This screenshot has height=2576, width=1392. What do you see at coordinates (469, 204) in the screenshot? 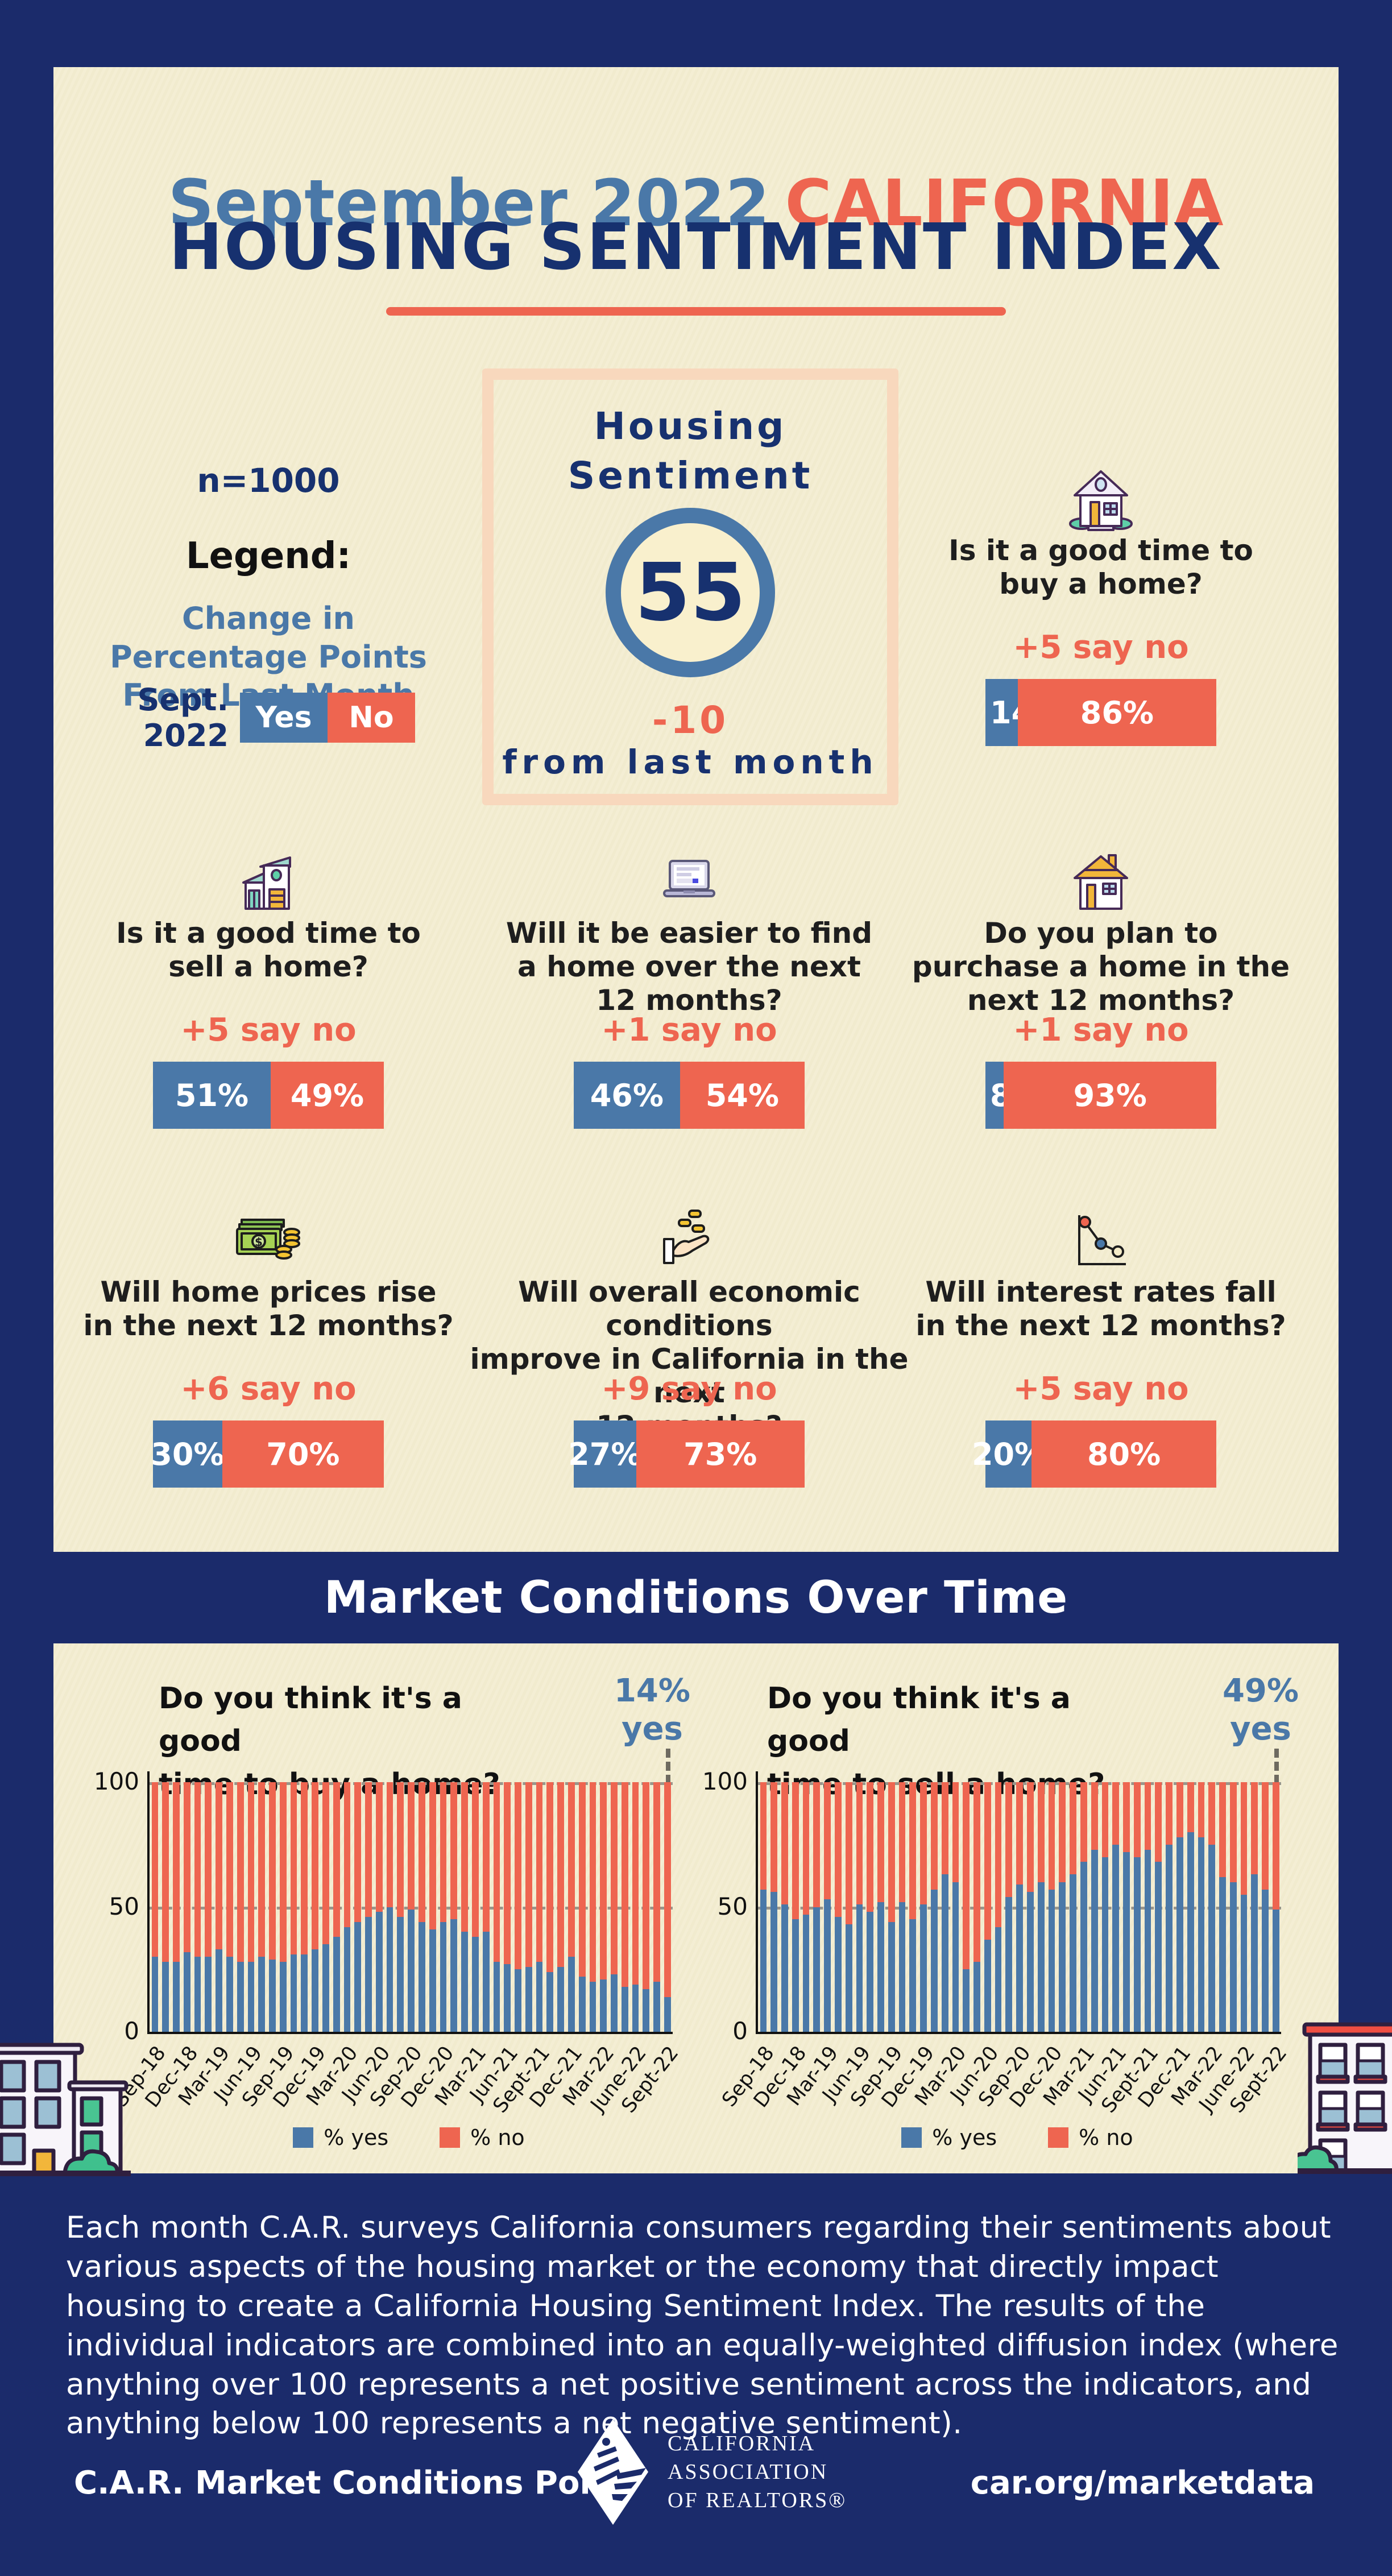
I see `title-month: September 2022` at bounding box center [469, 204].